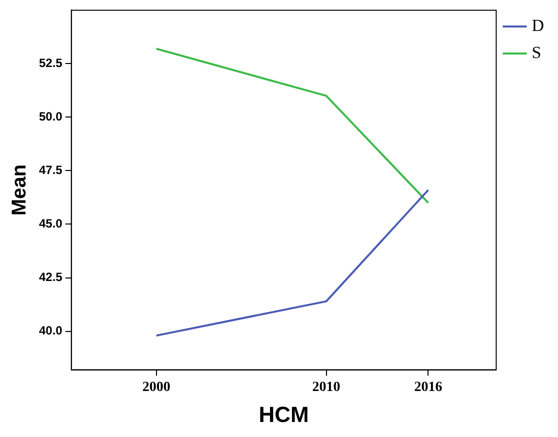 Image resolution: width=558 pixels, height=437 pixels. I want to click on y-tick-label: 47.5, so click(50, 170).